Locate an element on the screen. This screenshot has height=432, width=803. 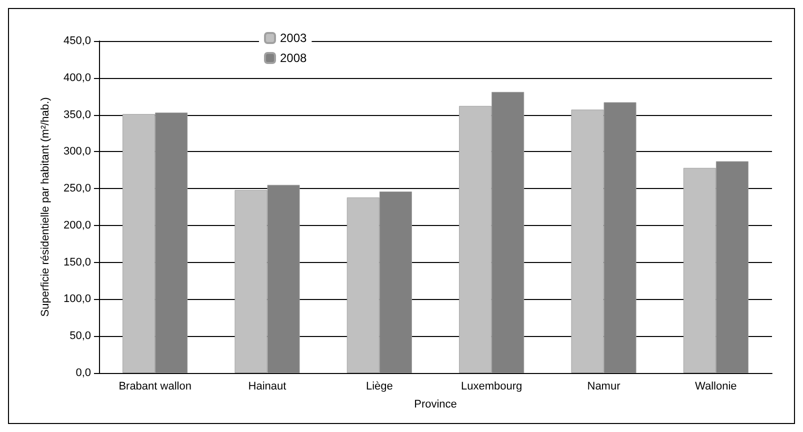
y-tick-label: 450,0 is located at coordinates (77, 41).